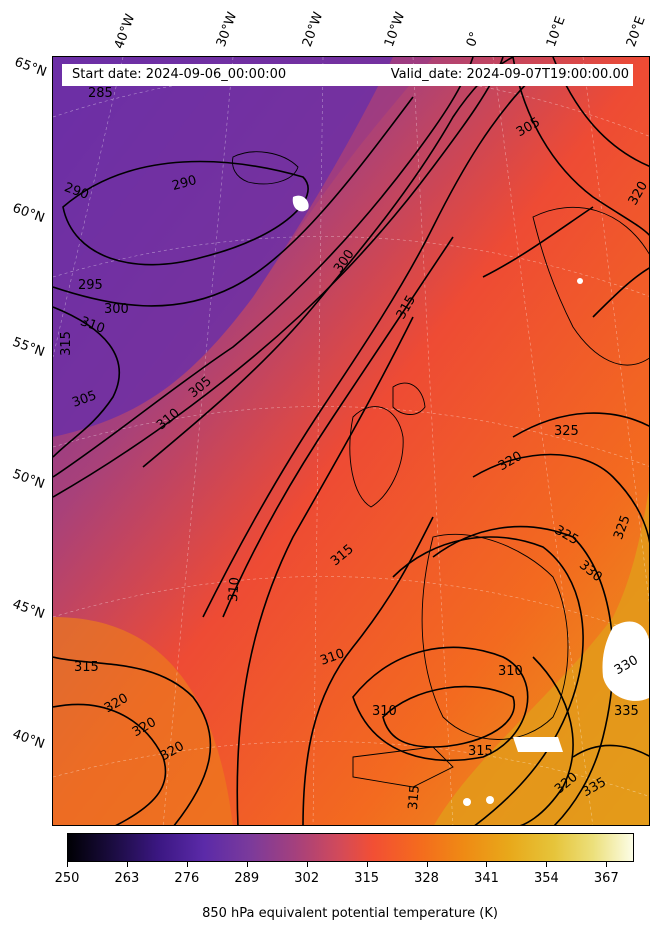  Describe the element at coordinates (546, 878) in the screenshot. I see `colorbar-tick-label: 354` at that location.